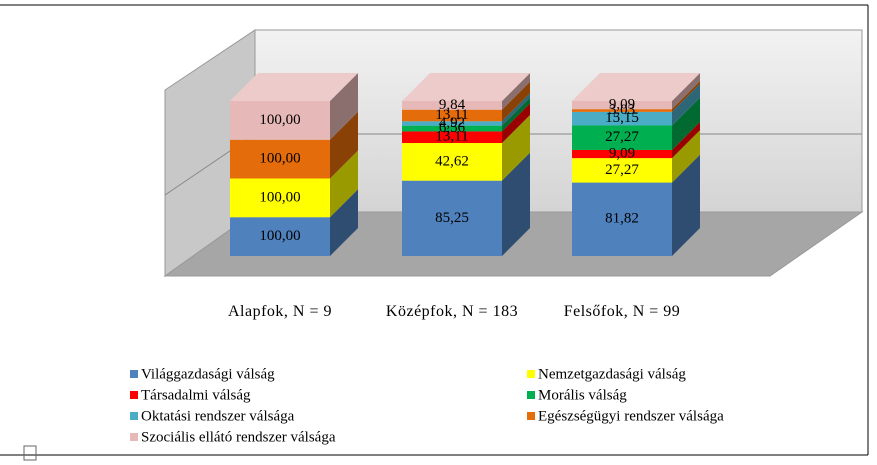 The width and height of the screenshot is (877, 465). What do you see at coordinates (452, 311) in the screenshot?
I see `x-tick-label: Középfok, N = 183` at bounding box center [452, 311].